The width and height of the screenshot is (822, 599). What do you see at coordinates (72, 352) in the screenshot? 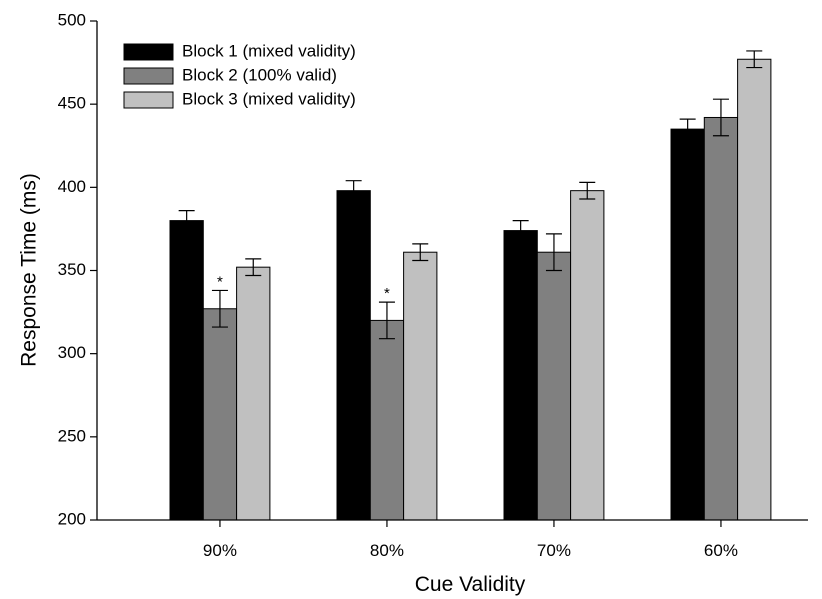
I see `y-tick-label: 300` at bounding box center [72, 352].